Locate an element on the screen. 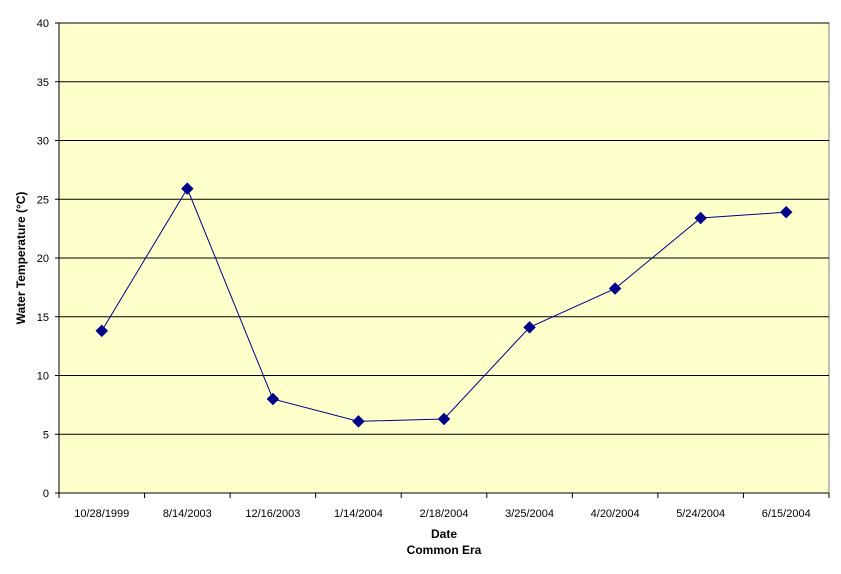 This screenshot has height=574, width=841. y-tick-labels: 0 5 10 15 20 25 30 35 40 is located at coordinates (43, 259).